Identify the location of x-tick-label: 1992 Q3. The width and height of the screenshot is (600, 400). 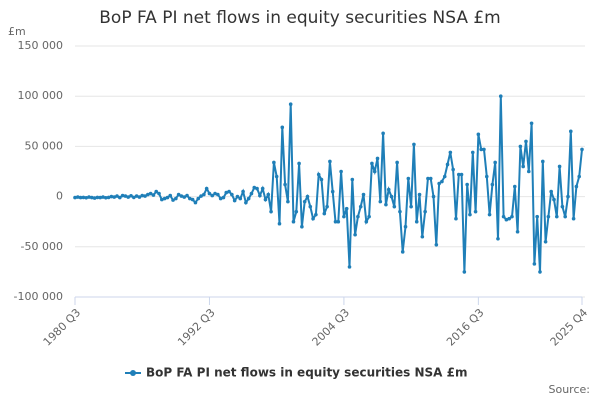
(196, 327).